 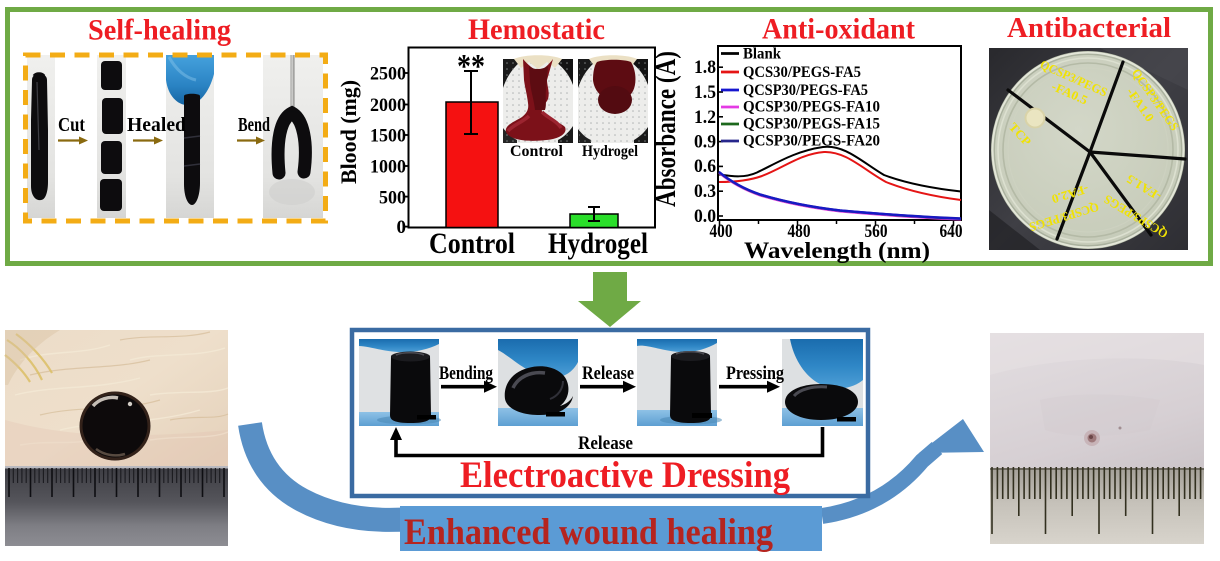 What do you see at coordinates (762, 53) in the screenshot?
I see `svg-text: Blank` at bounding box center [762, 53].